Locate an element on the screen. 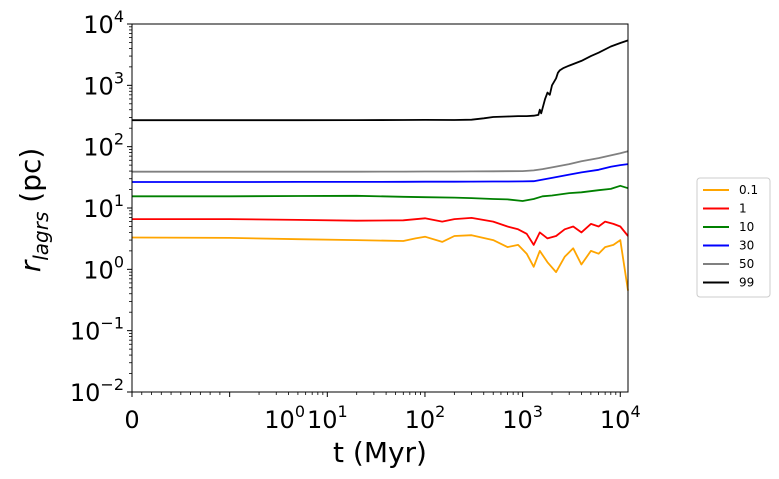  x-axis-label: t (Myr) is located at coordinates (380, 452).